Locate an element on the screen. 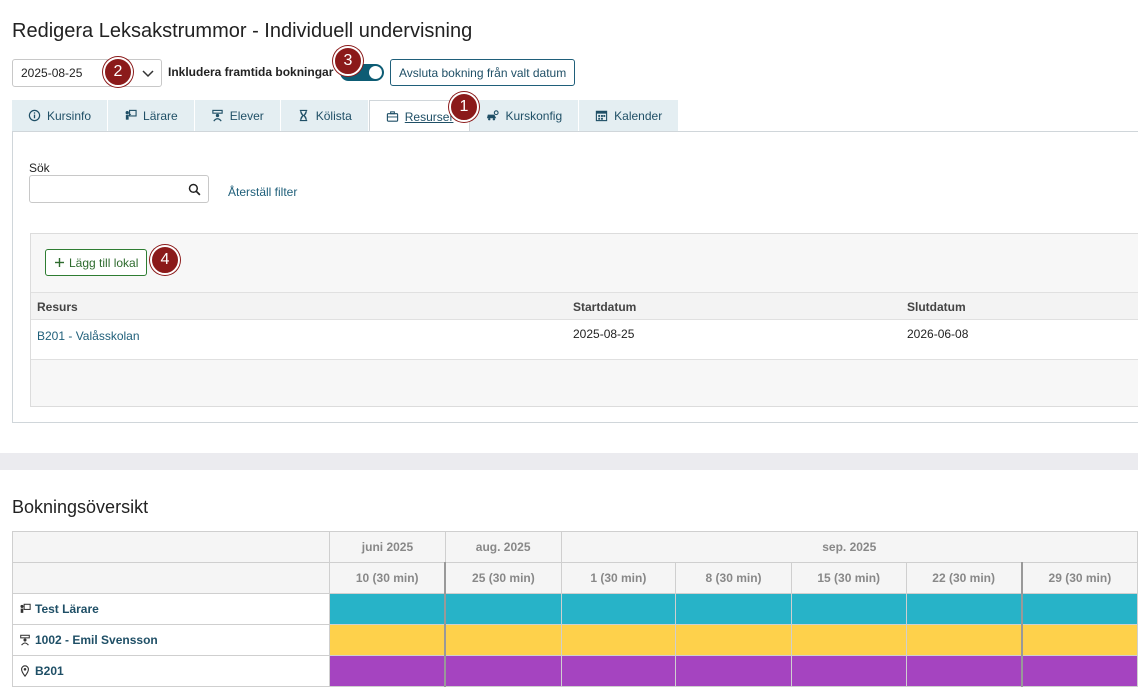  car-gear-icon is located at coordinates (493, 115).